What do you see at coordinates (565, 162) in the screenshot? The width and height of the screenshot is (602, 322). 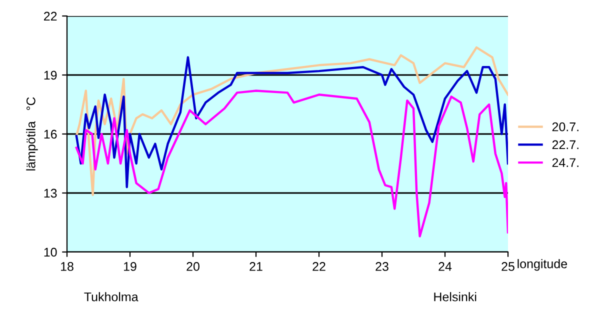 I see `legend-label: 24.7.` at bounding box center [565, 162].